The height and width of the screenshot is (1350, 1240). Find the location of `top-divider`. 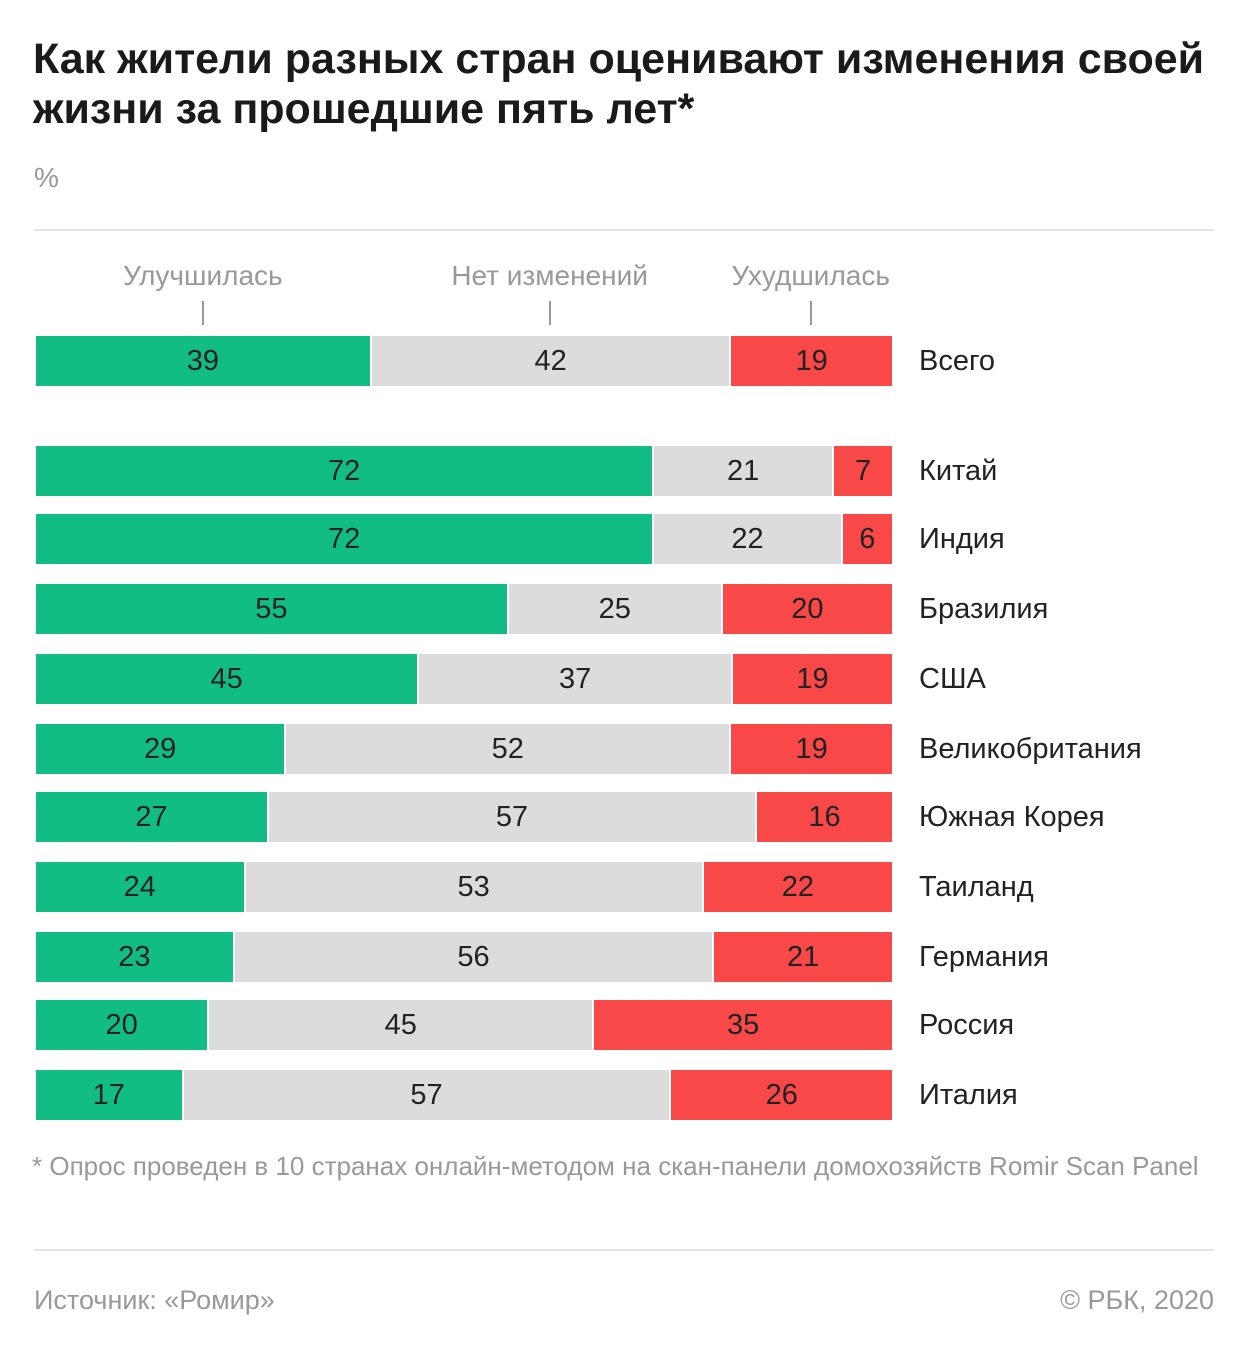

top-divider is located at coordinates (624, 230).